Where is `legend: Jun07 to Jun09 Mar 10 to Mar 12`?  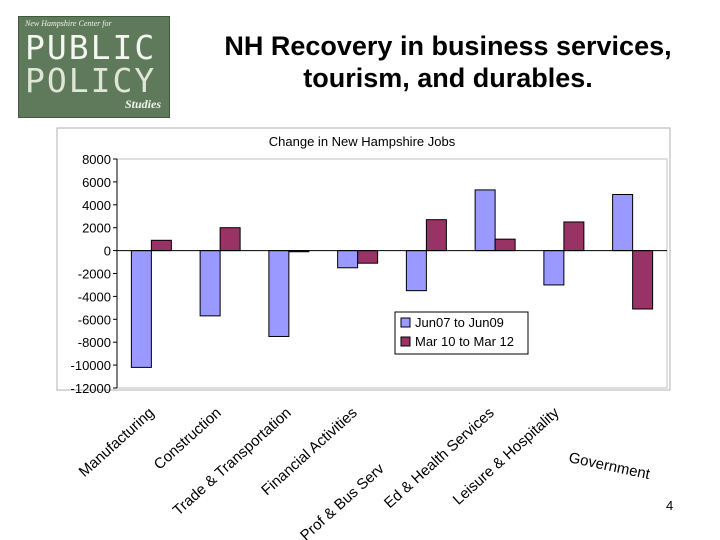 legend: Jun07 to Jun09 Mar 10 to Mar 12 is located at coordinates (461, 333).